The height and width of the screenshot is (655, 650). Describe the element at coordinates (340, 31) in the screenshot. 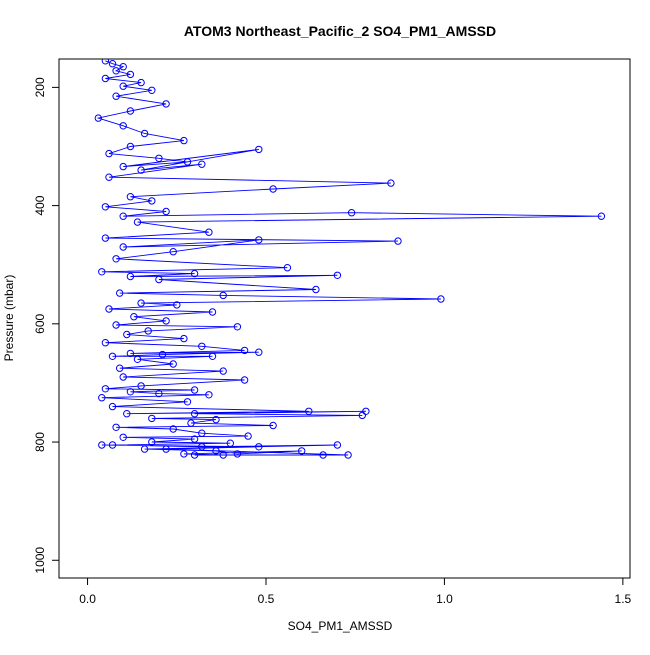

I see `chart-title: ATOM3 Northeast_Pacific_2 SO4_PM1_AMSSD` at that location.